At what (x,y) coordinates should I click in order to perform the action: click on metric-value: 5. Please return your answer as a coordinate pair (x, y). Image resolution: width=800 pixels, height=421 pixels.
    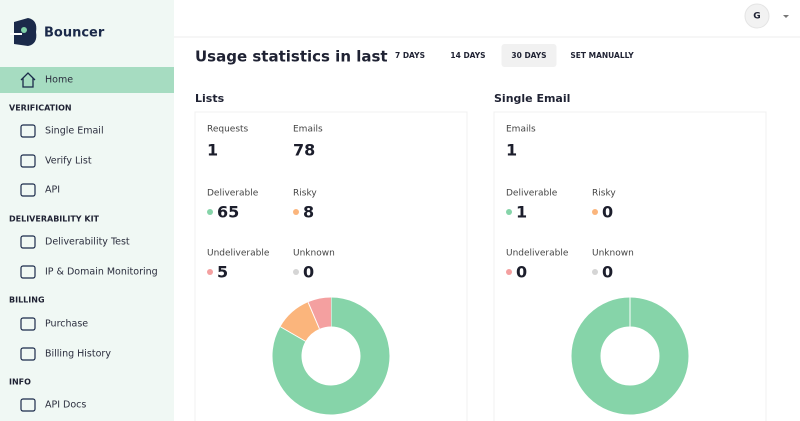
    Looking at the image, I should click on (222, 272).